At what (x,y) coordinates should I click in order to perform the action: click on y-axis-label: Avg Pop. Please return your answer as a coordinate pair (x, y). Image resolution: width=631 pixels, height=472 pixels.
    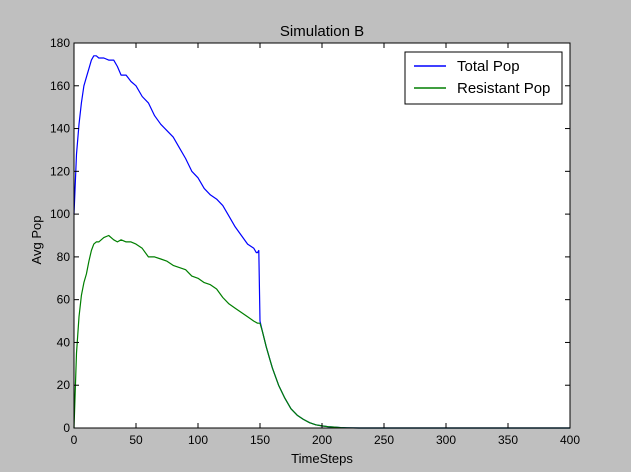
    Looking at the image, I should click on (36, 240).